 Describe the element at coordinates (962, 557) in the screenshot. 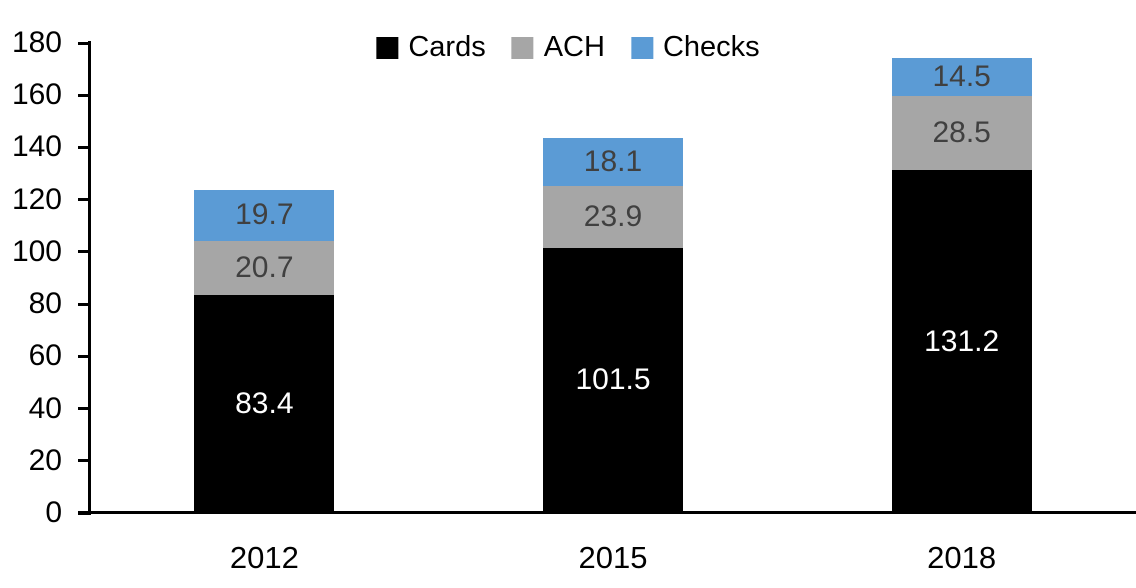

I see `x-axis-category-label: 2018` at that location.